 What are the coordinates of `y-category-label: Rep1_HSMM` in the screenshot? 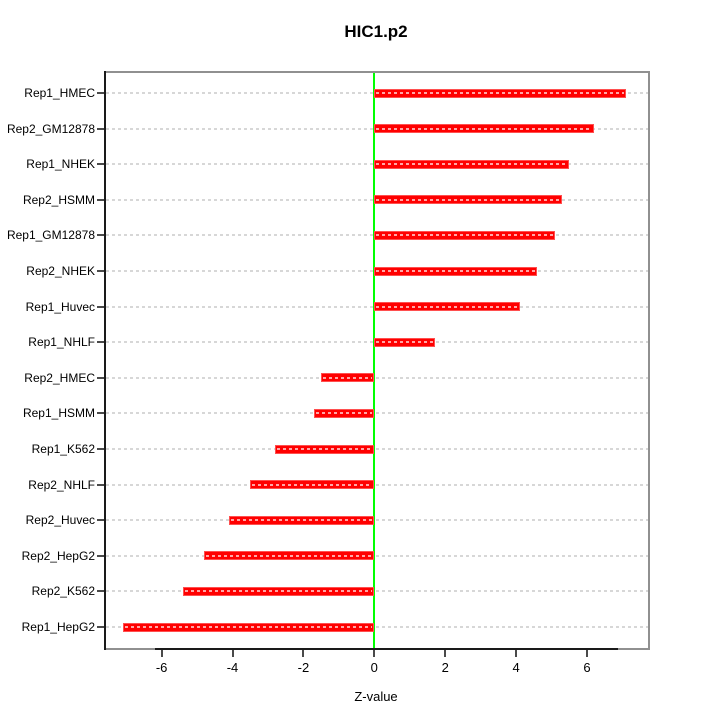 It's located at (58, 413).